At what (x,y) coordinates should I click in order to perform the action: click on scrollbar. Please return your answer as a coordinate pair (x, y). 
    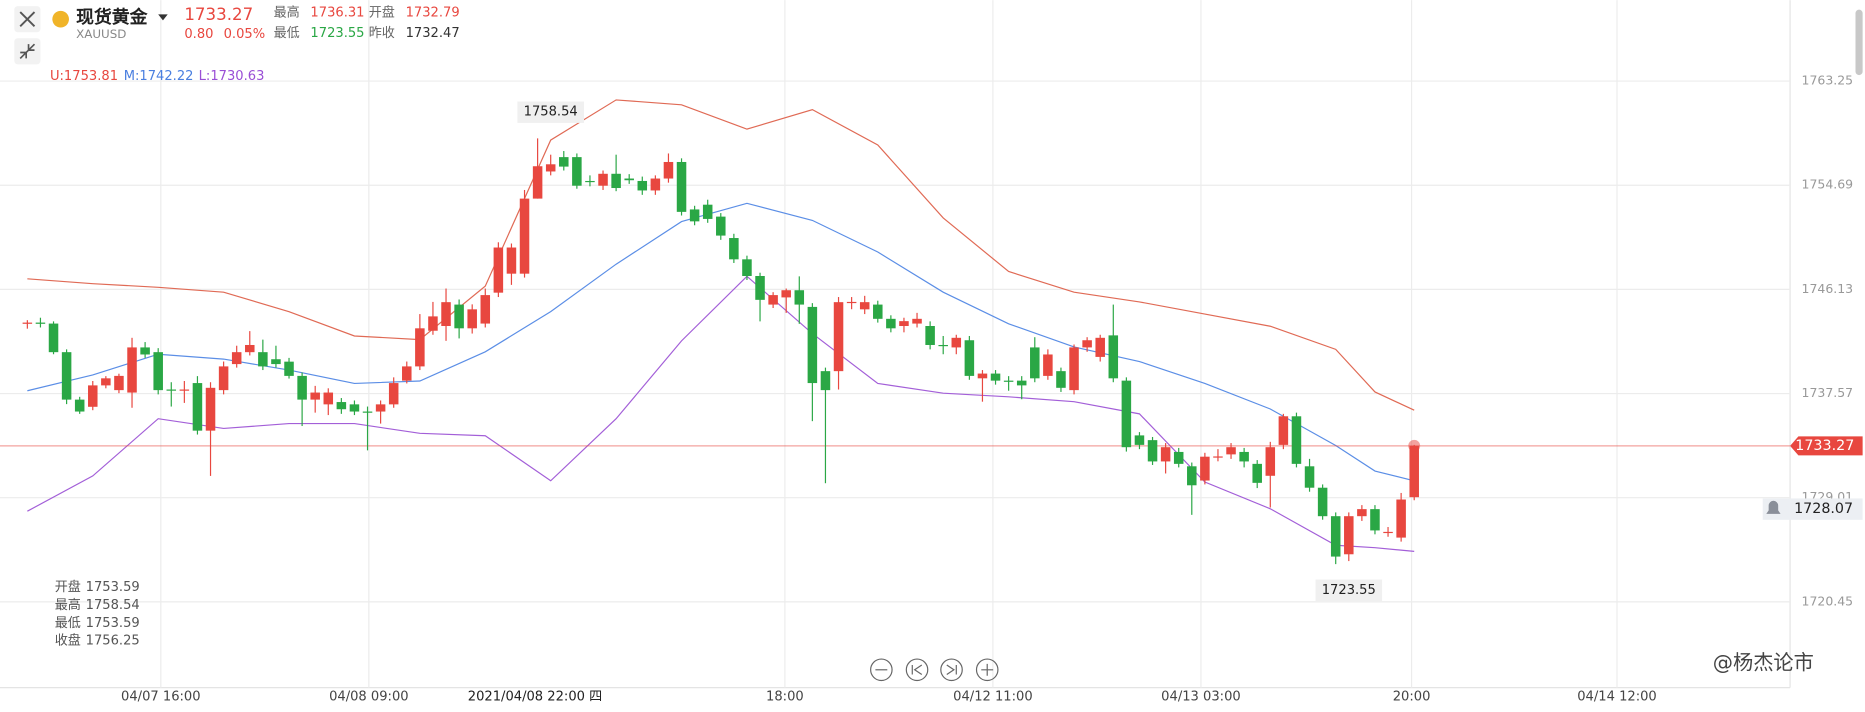
    Looking at the image, I should click on (1859, 42).